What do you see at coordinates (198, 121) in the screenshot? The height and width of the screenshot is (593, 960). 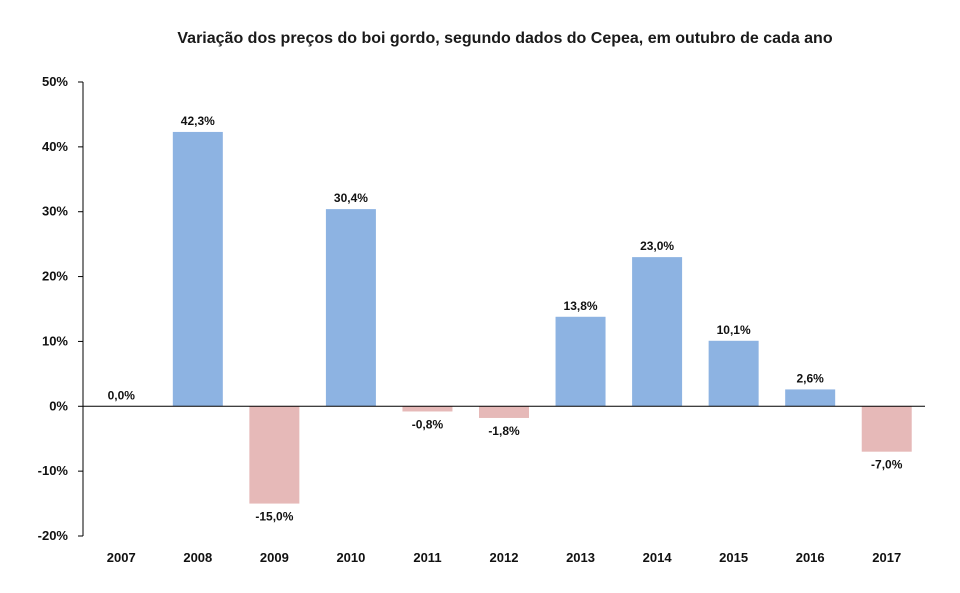 I see `data-label: 42,3%` at bounding box center [198, 121].